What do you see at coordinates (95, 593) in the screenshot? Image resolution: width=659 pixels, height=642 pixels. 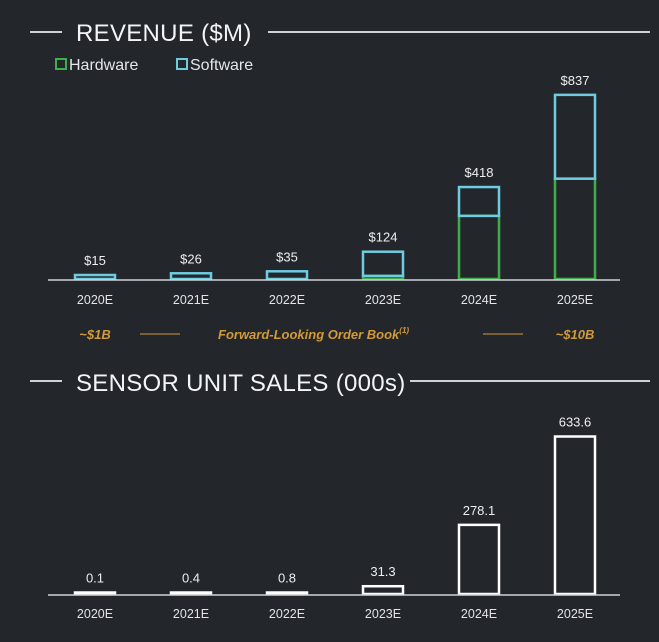 I see `units-bar-2020E` at bounding box center [95, 593].